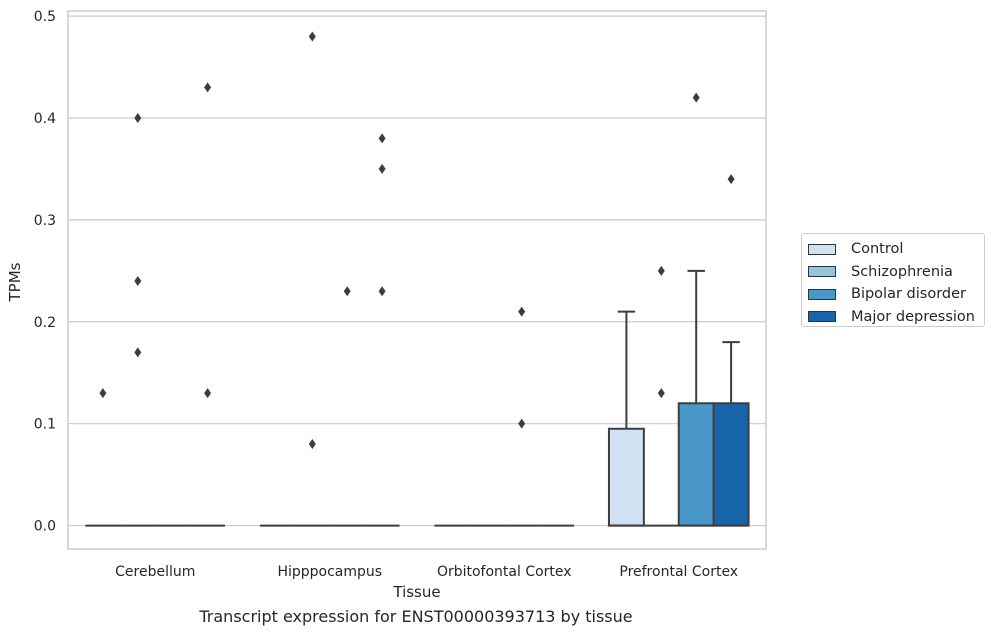 This screenshot has height=636, width=997. Describe the element at coordinates (15, 282) in the screenshot. I see `y-axis-title: TPMs` at that location.